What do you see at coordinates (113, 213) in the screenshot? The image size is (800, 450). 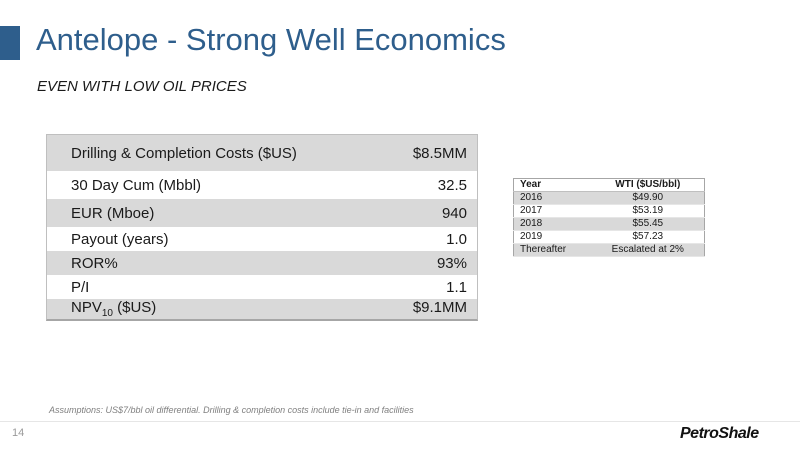 I see `metric-label: EUR (Mboe)` at bounding box center [113, 213].